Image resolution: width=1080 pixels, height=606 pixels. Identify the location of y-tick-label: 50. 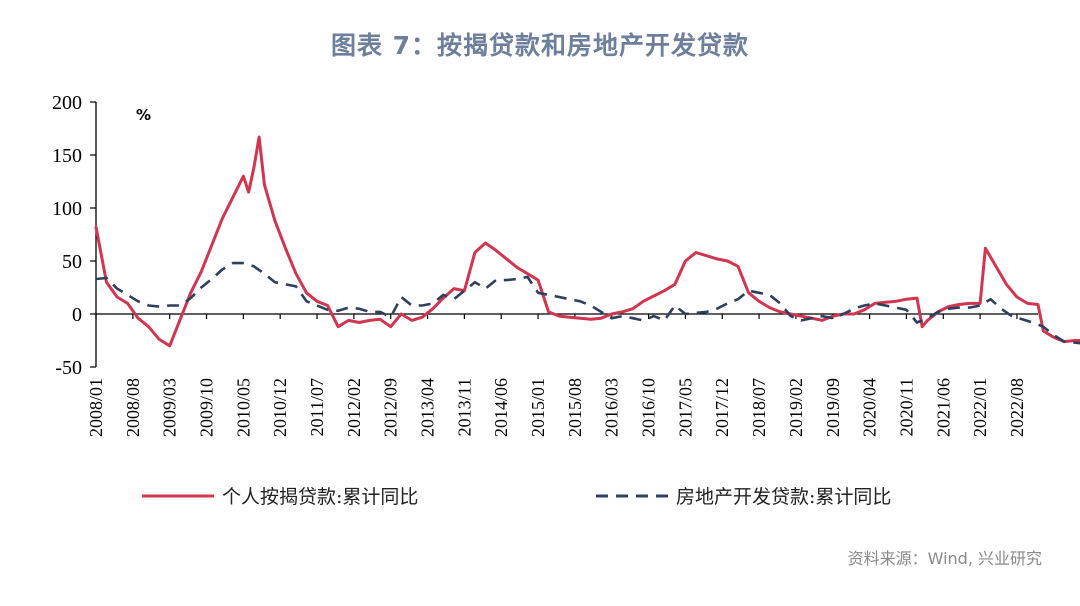
(72, 262).